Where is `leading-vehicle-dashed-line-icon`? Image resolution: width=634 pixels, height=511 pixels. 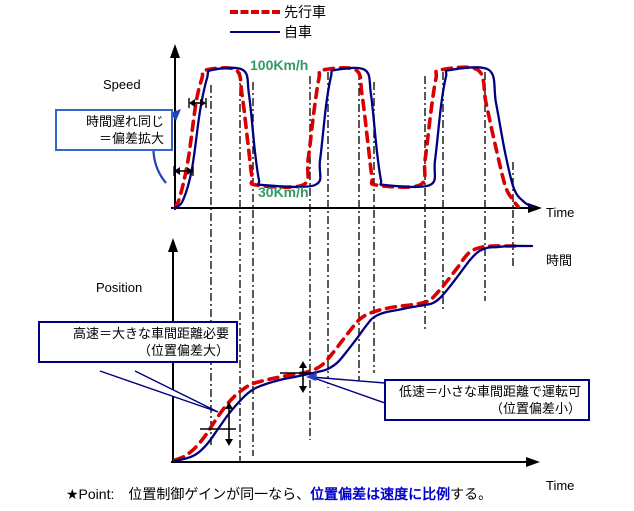
leading-vehicle-dashed-line-icon is located at coordinates (255, 12).